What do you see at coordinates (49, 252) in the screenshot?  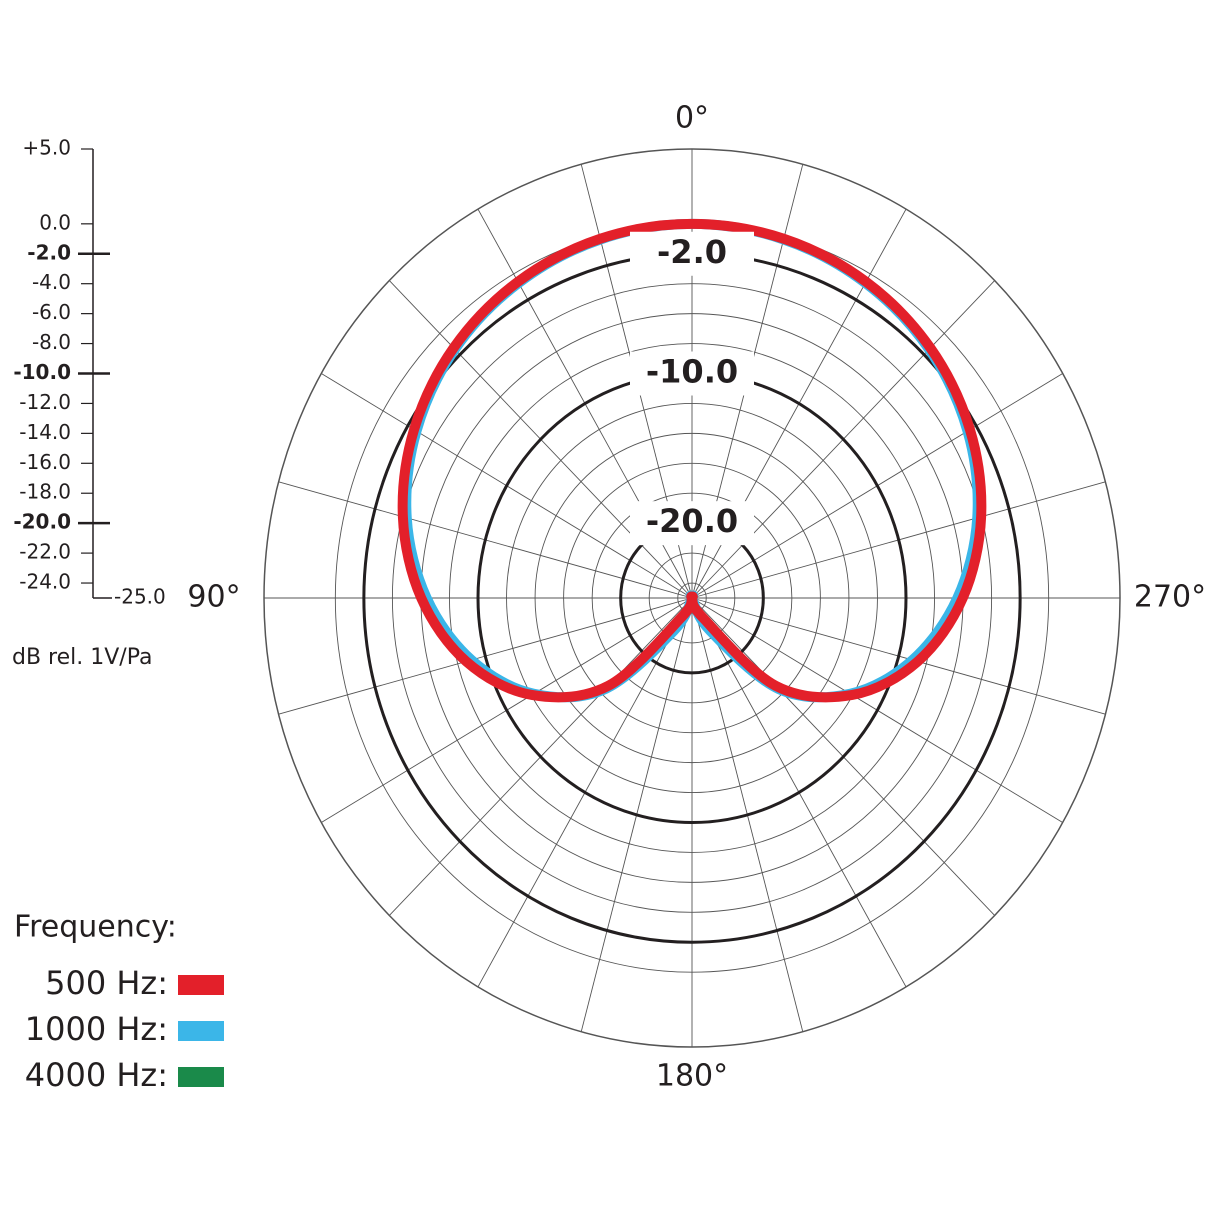 I see `y-tick-label: -2.0` at bounding box center [49, 252].